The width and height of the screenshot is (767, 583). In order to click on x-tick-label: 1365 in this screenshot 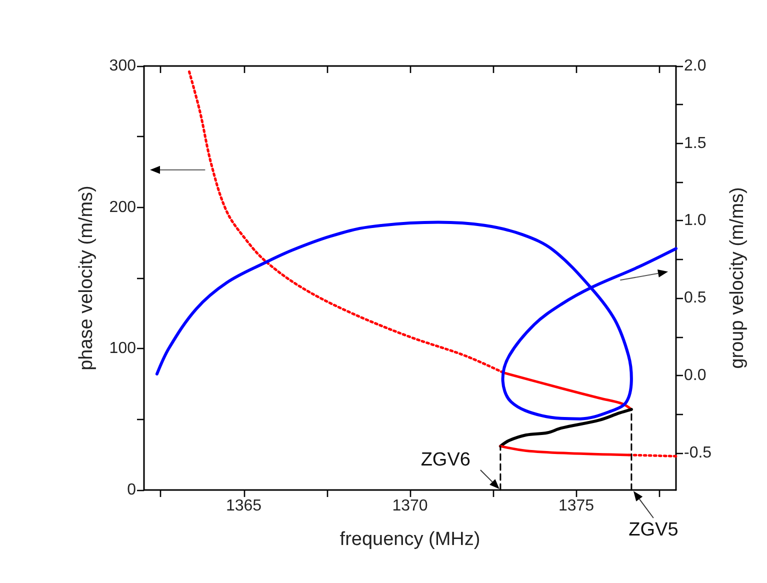, I will do `click(244, 506)`.